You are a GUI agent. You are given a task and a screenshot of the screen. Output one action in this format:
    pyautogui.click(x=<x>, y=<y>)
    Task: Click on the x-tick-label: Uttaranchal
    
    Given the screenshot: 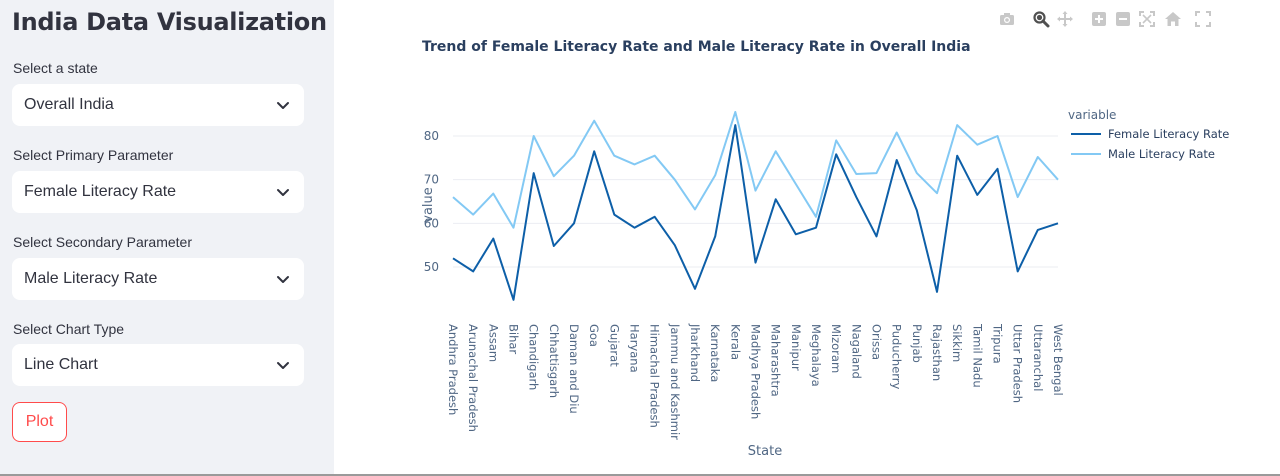 What is the action you would take?
    pyautogui.click(x=1038, y=357)
    